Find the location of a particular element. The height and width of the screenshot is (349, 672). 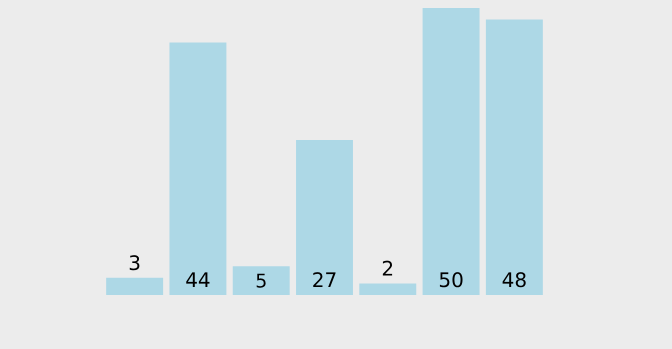

data-label: 3 is located at coordinates (135, 262).